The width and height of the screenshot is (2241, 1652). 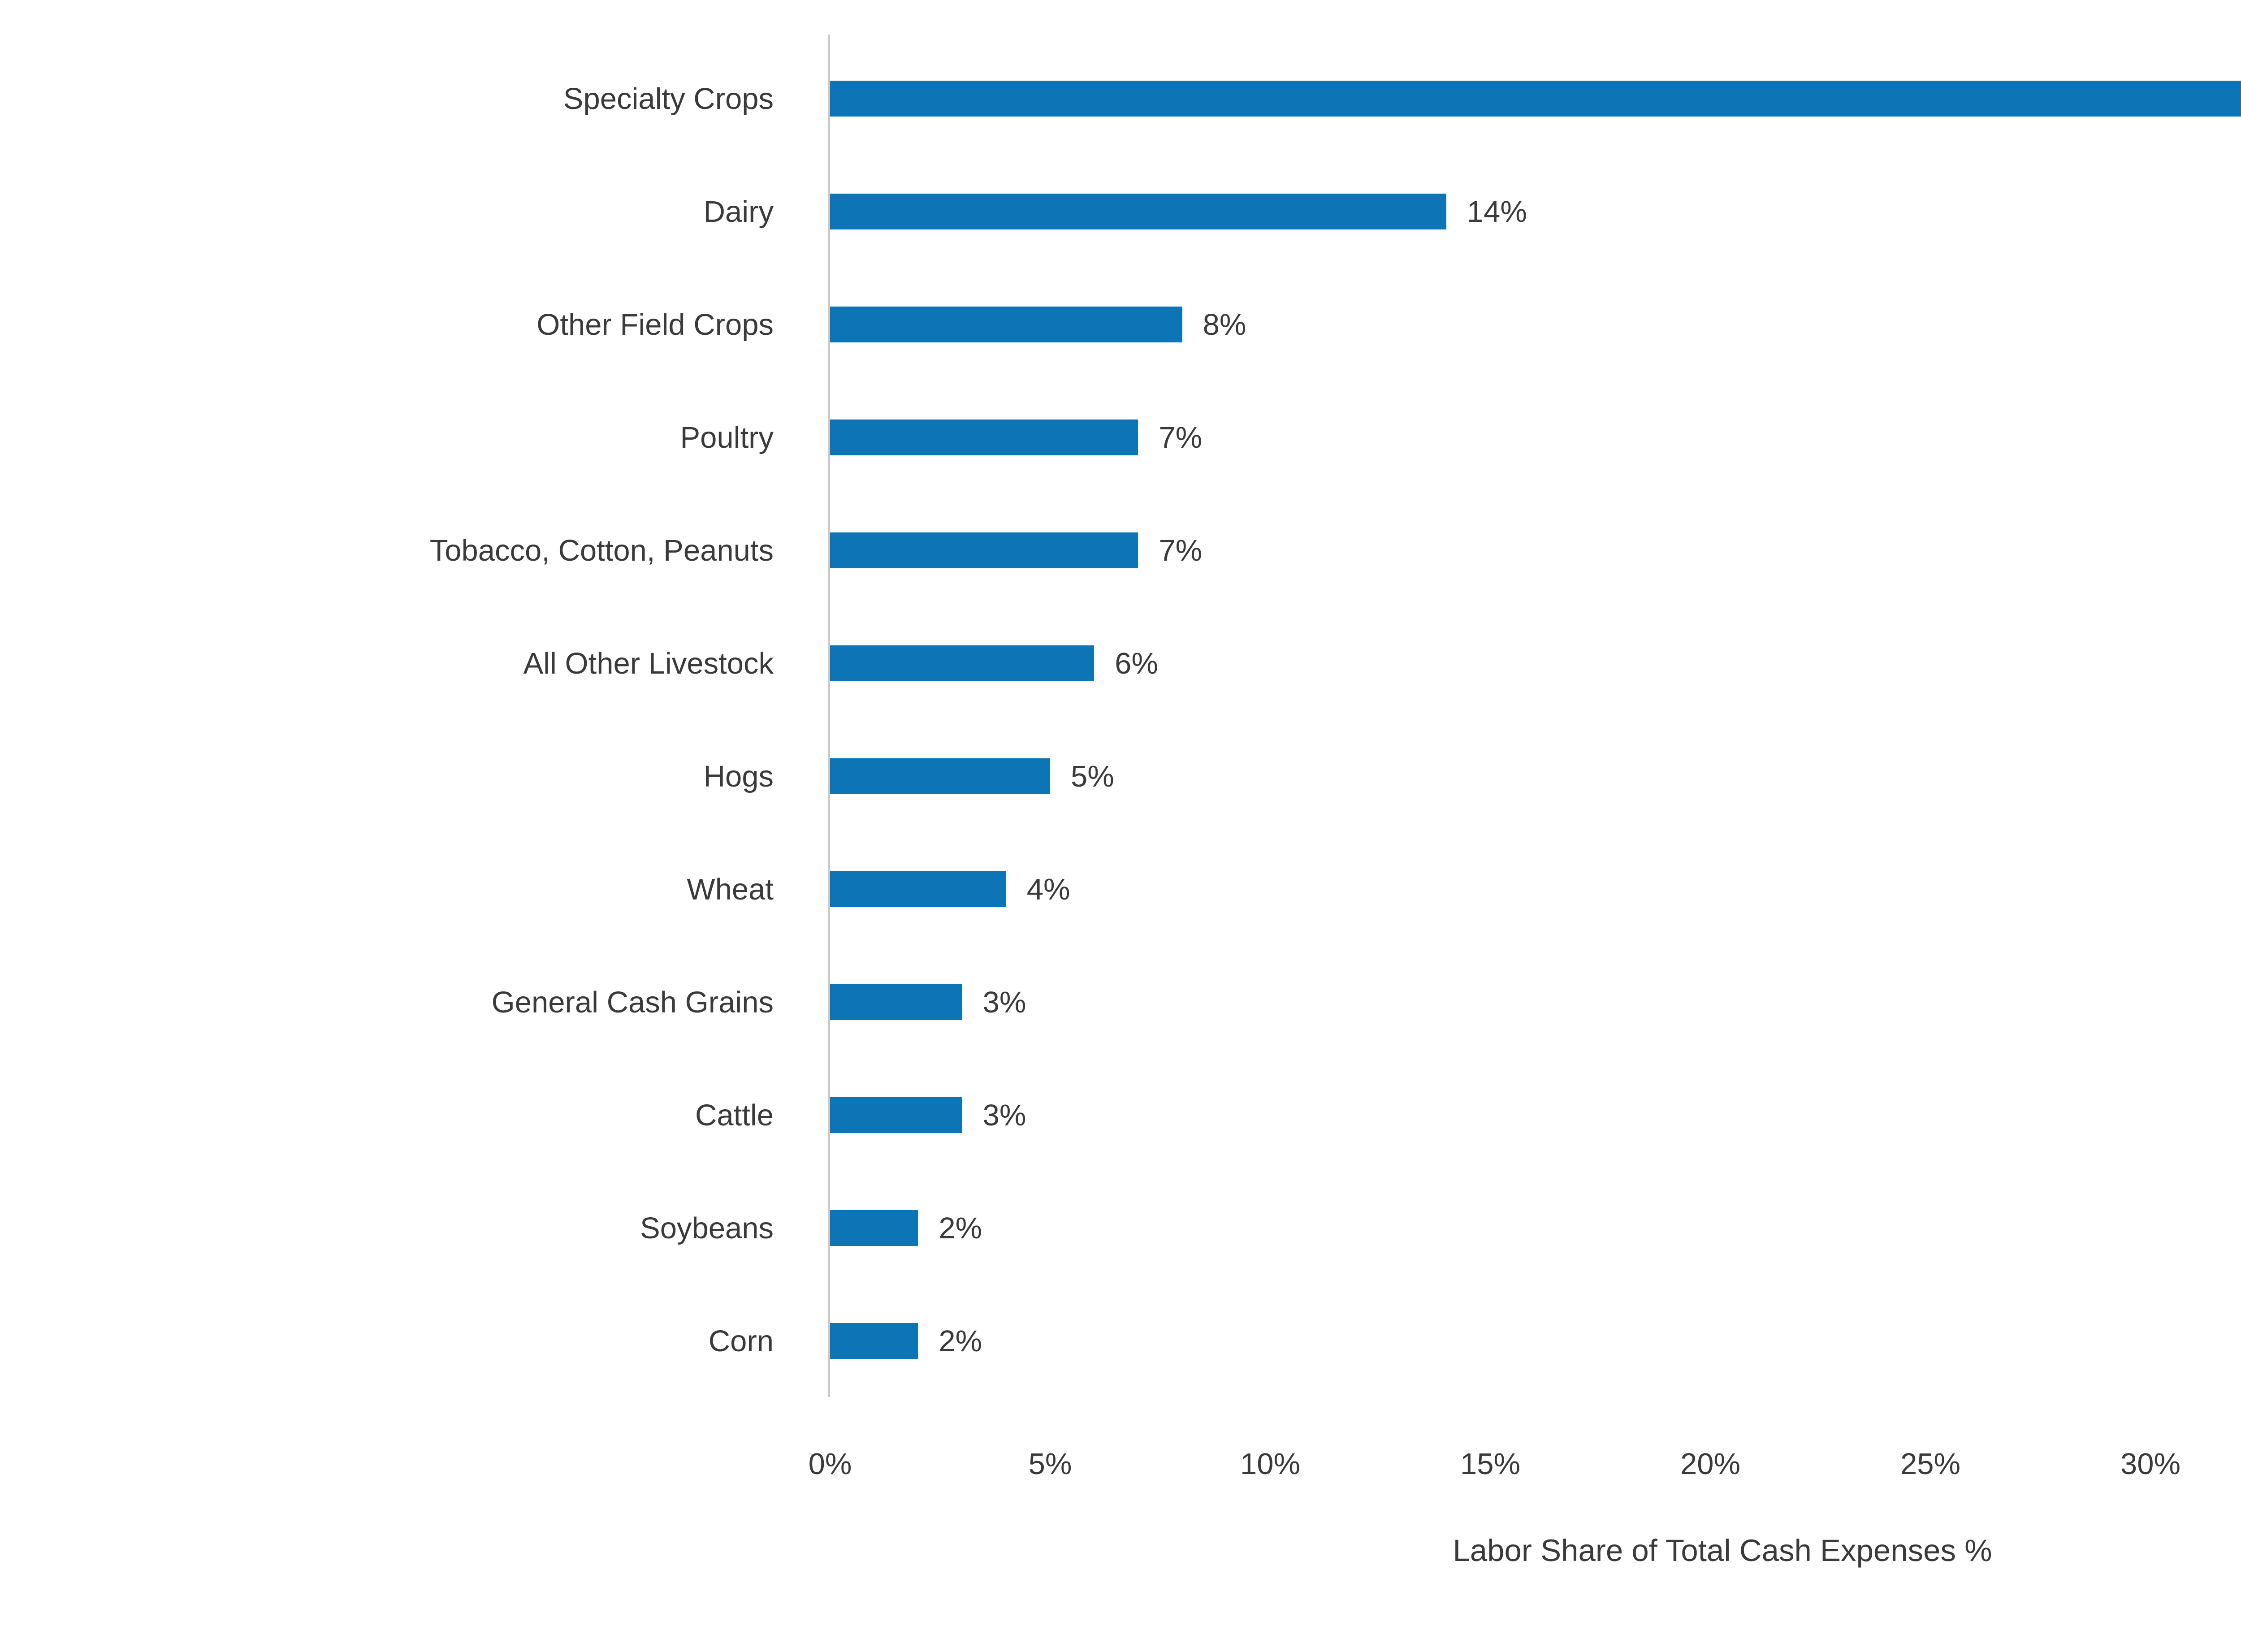 What do you see at coordinates (668, 99) in the screenshot?
I see `category-label: Specialty Crops` at bounding box center [668, 99].